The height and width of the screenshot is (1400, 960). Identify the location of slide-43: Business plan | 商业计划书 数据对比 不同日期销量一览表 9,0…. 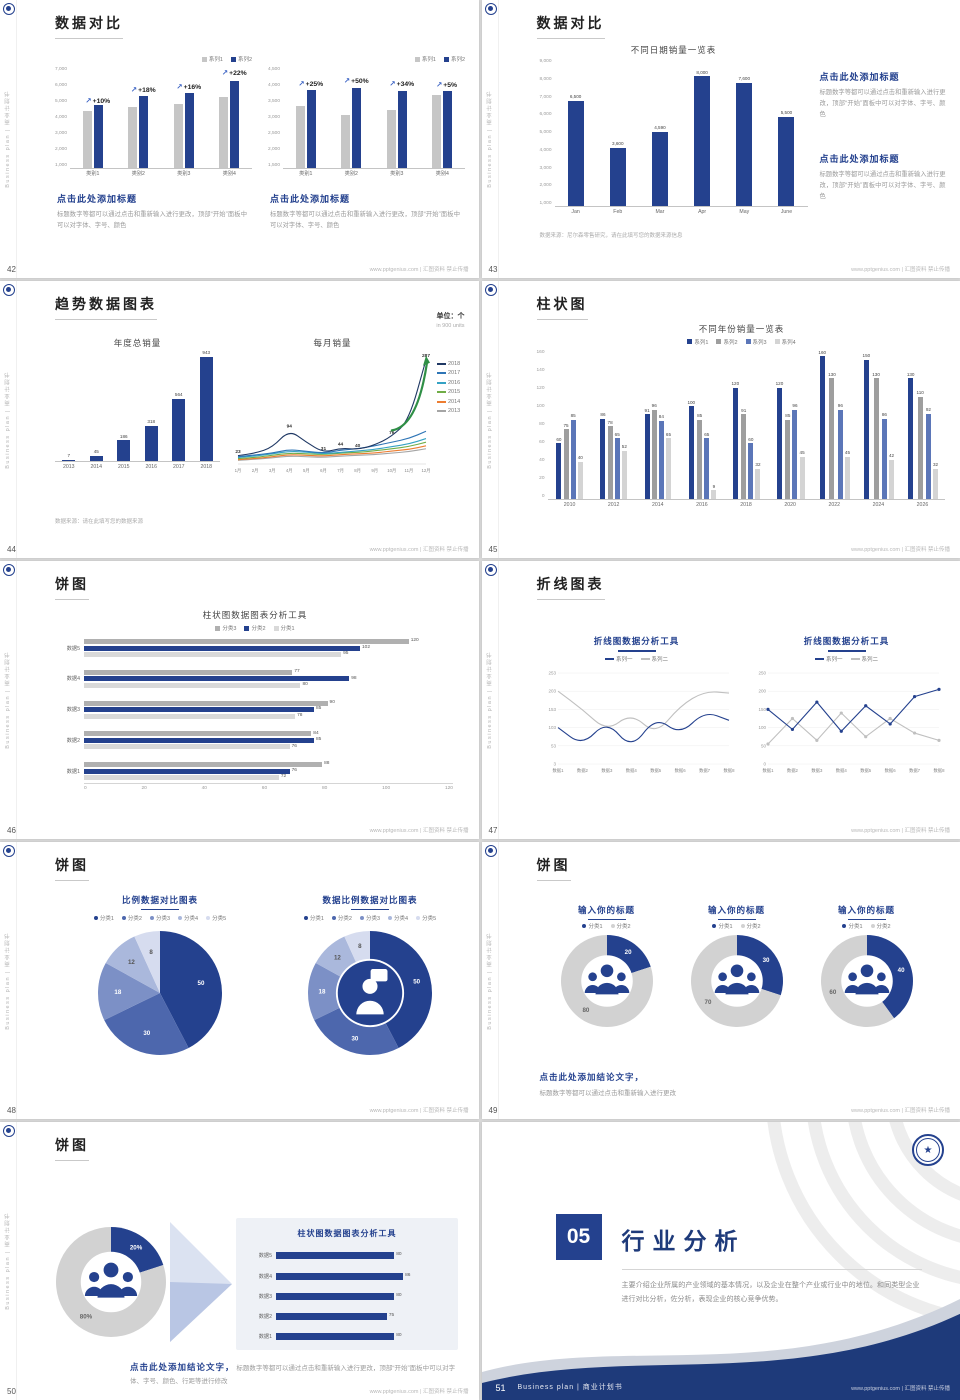
(720, 139).